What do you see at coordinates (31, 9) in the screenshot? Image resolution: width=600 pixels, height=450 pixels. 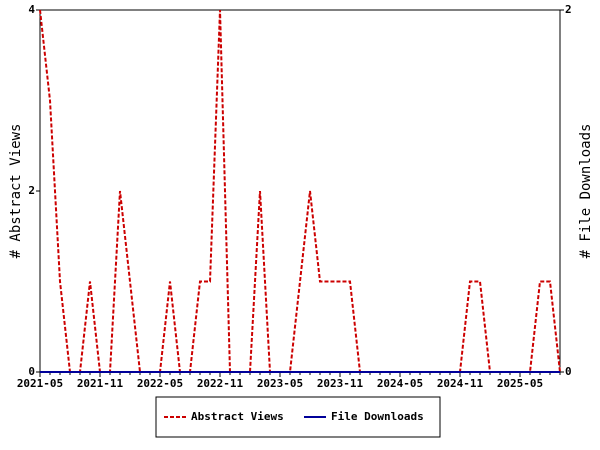 I see `y-tick-label: 4` at bounding box center [31, 9].